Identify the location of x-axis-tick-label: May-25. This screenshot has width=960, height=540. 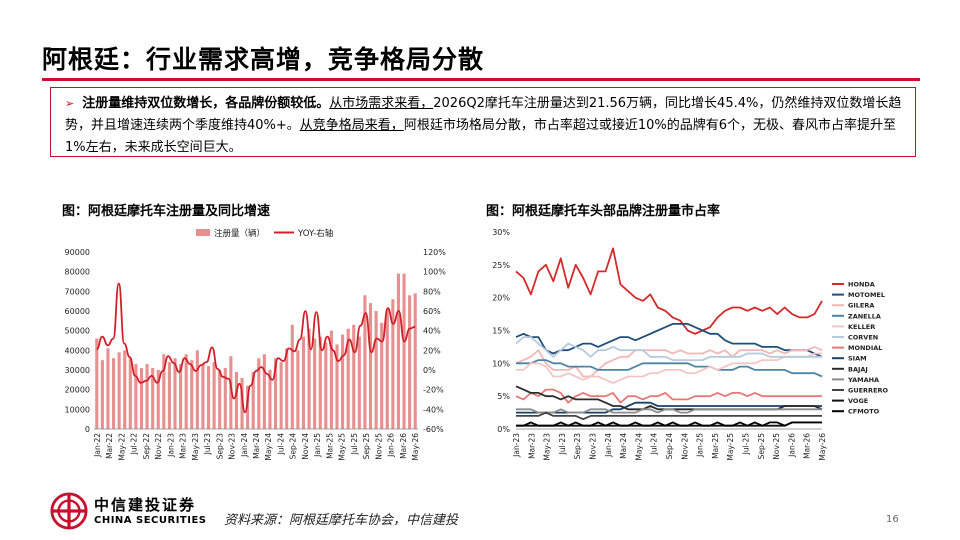
(730, 447).